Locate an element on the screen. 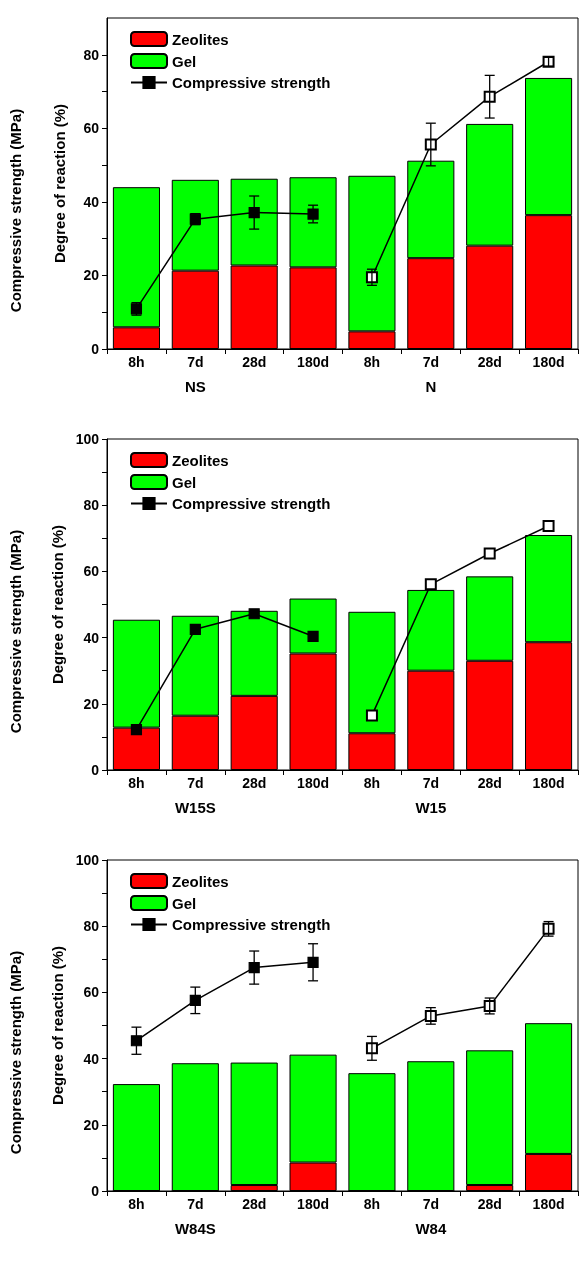 The image size is (581, 1264). text: W84S is located at coordinates (195, 1228).